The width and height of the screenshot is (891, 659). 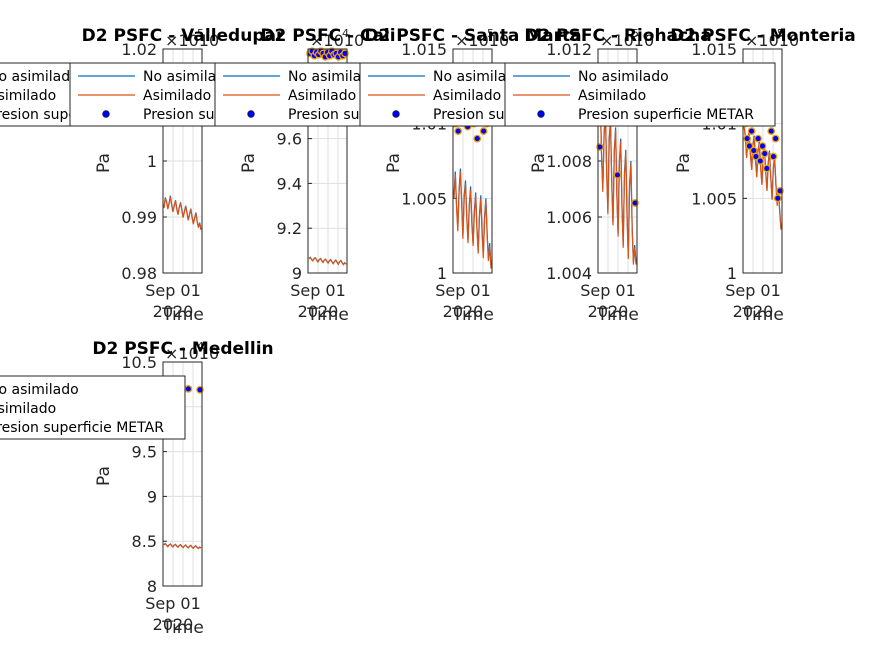 I want to click on subplot-title: D2 PSFC - Valledupar, so click(x=183, y=36).